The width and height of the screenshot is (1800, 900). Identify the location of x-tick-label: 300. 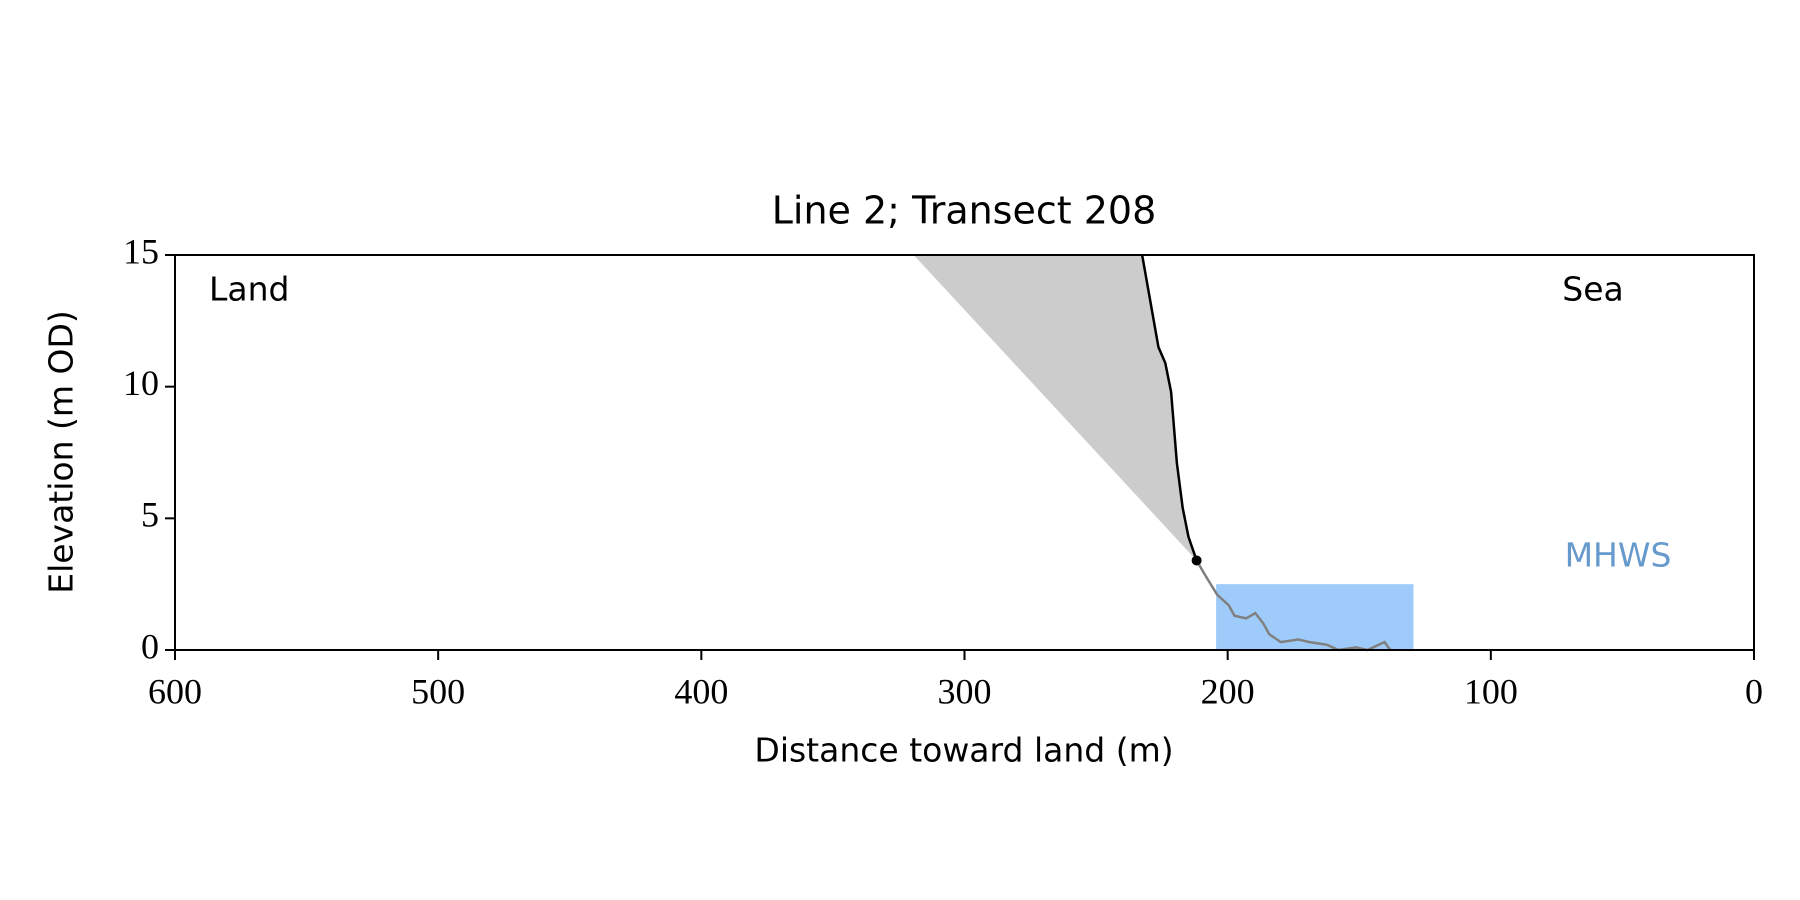
(965, 691).